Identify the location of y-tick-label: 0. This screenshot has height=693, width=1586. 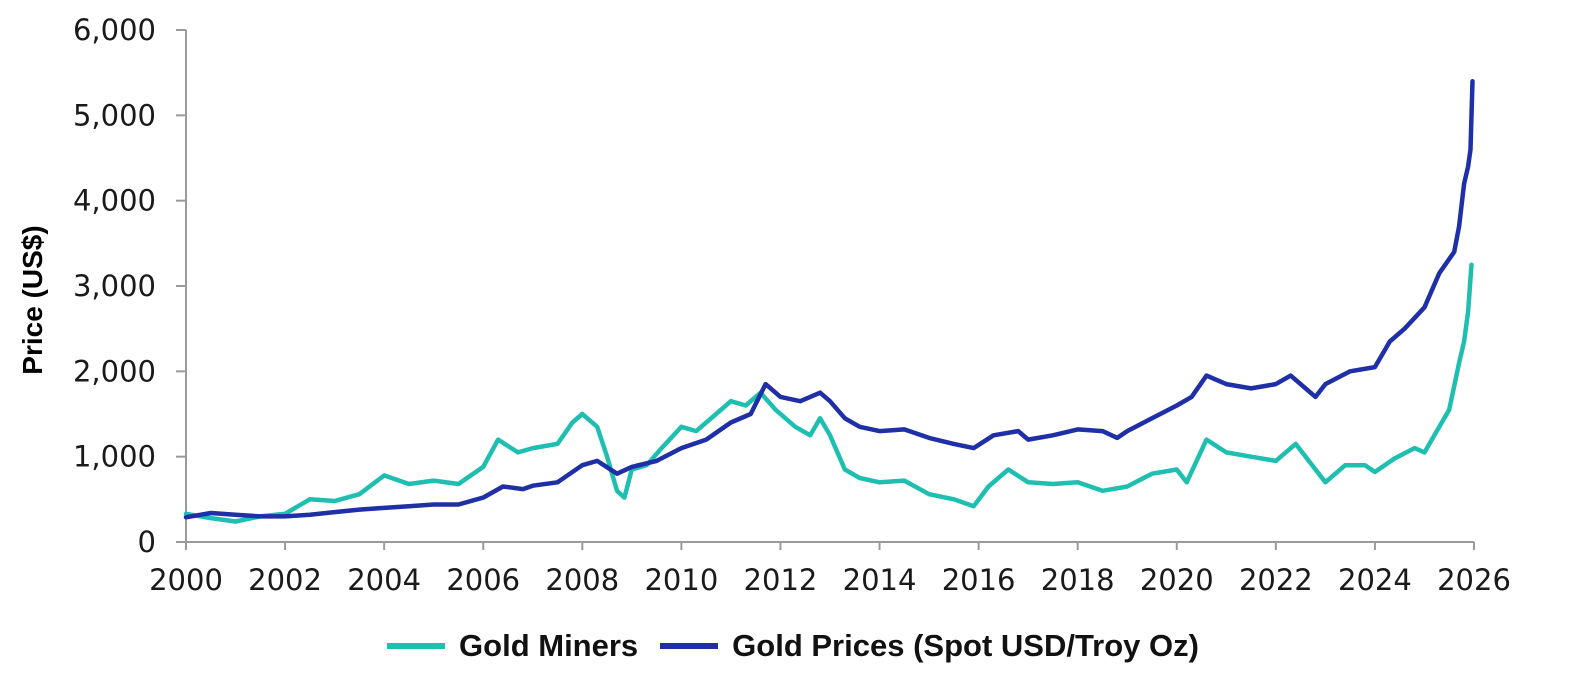
(147, 542).